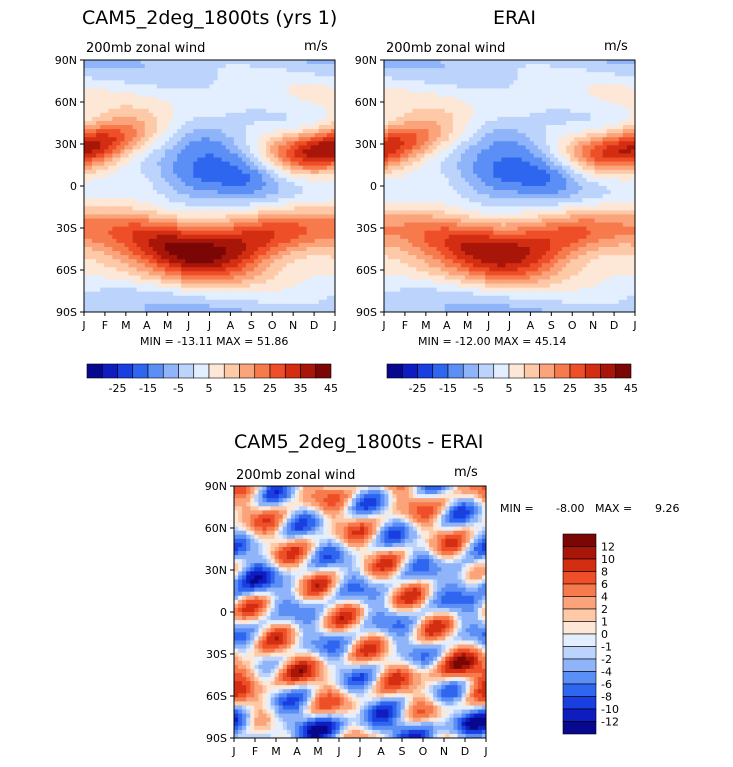 This screenshot has height=767, width=733. I want to click on panel-obs-field, so click(510, 186).